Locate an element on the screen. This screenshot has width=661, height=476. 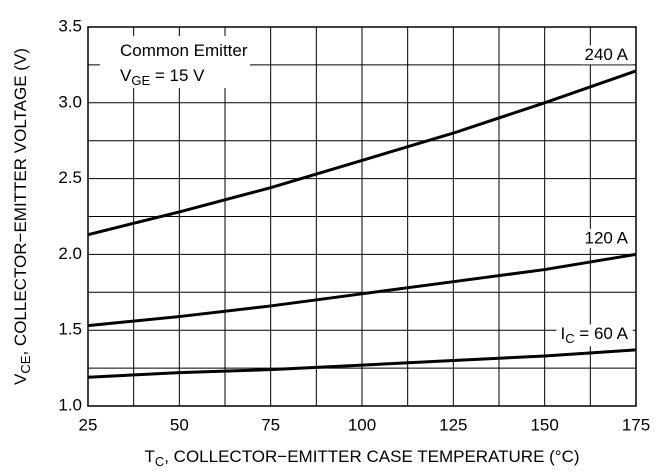
text-part: Common Emitter is located at coordinates (184, 50).